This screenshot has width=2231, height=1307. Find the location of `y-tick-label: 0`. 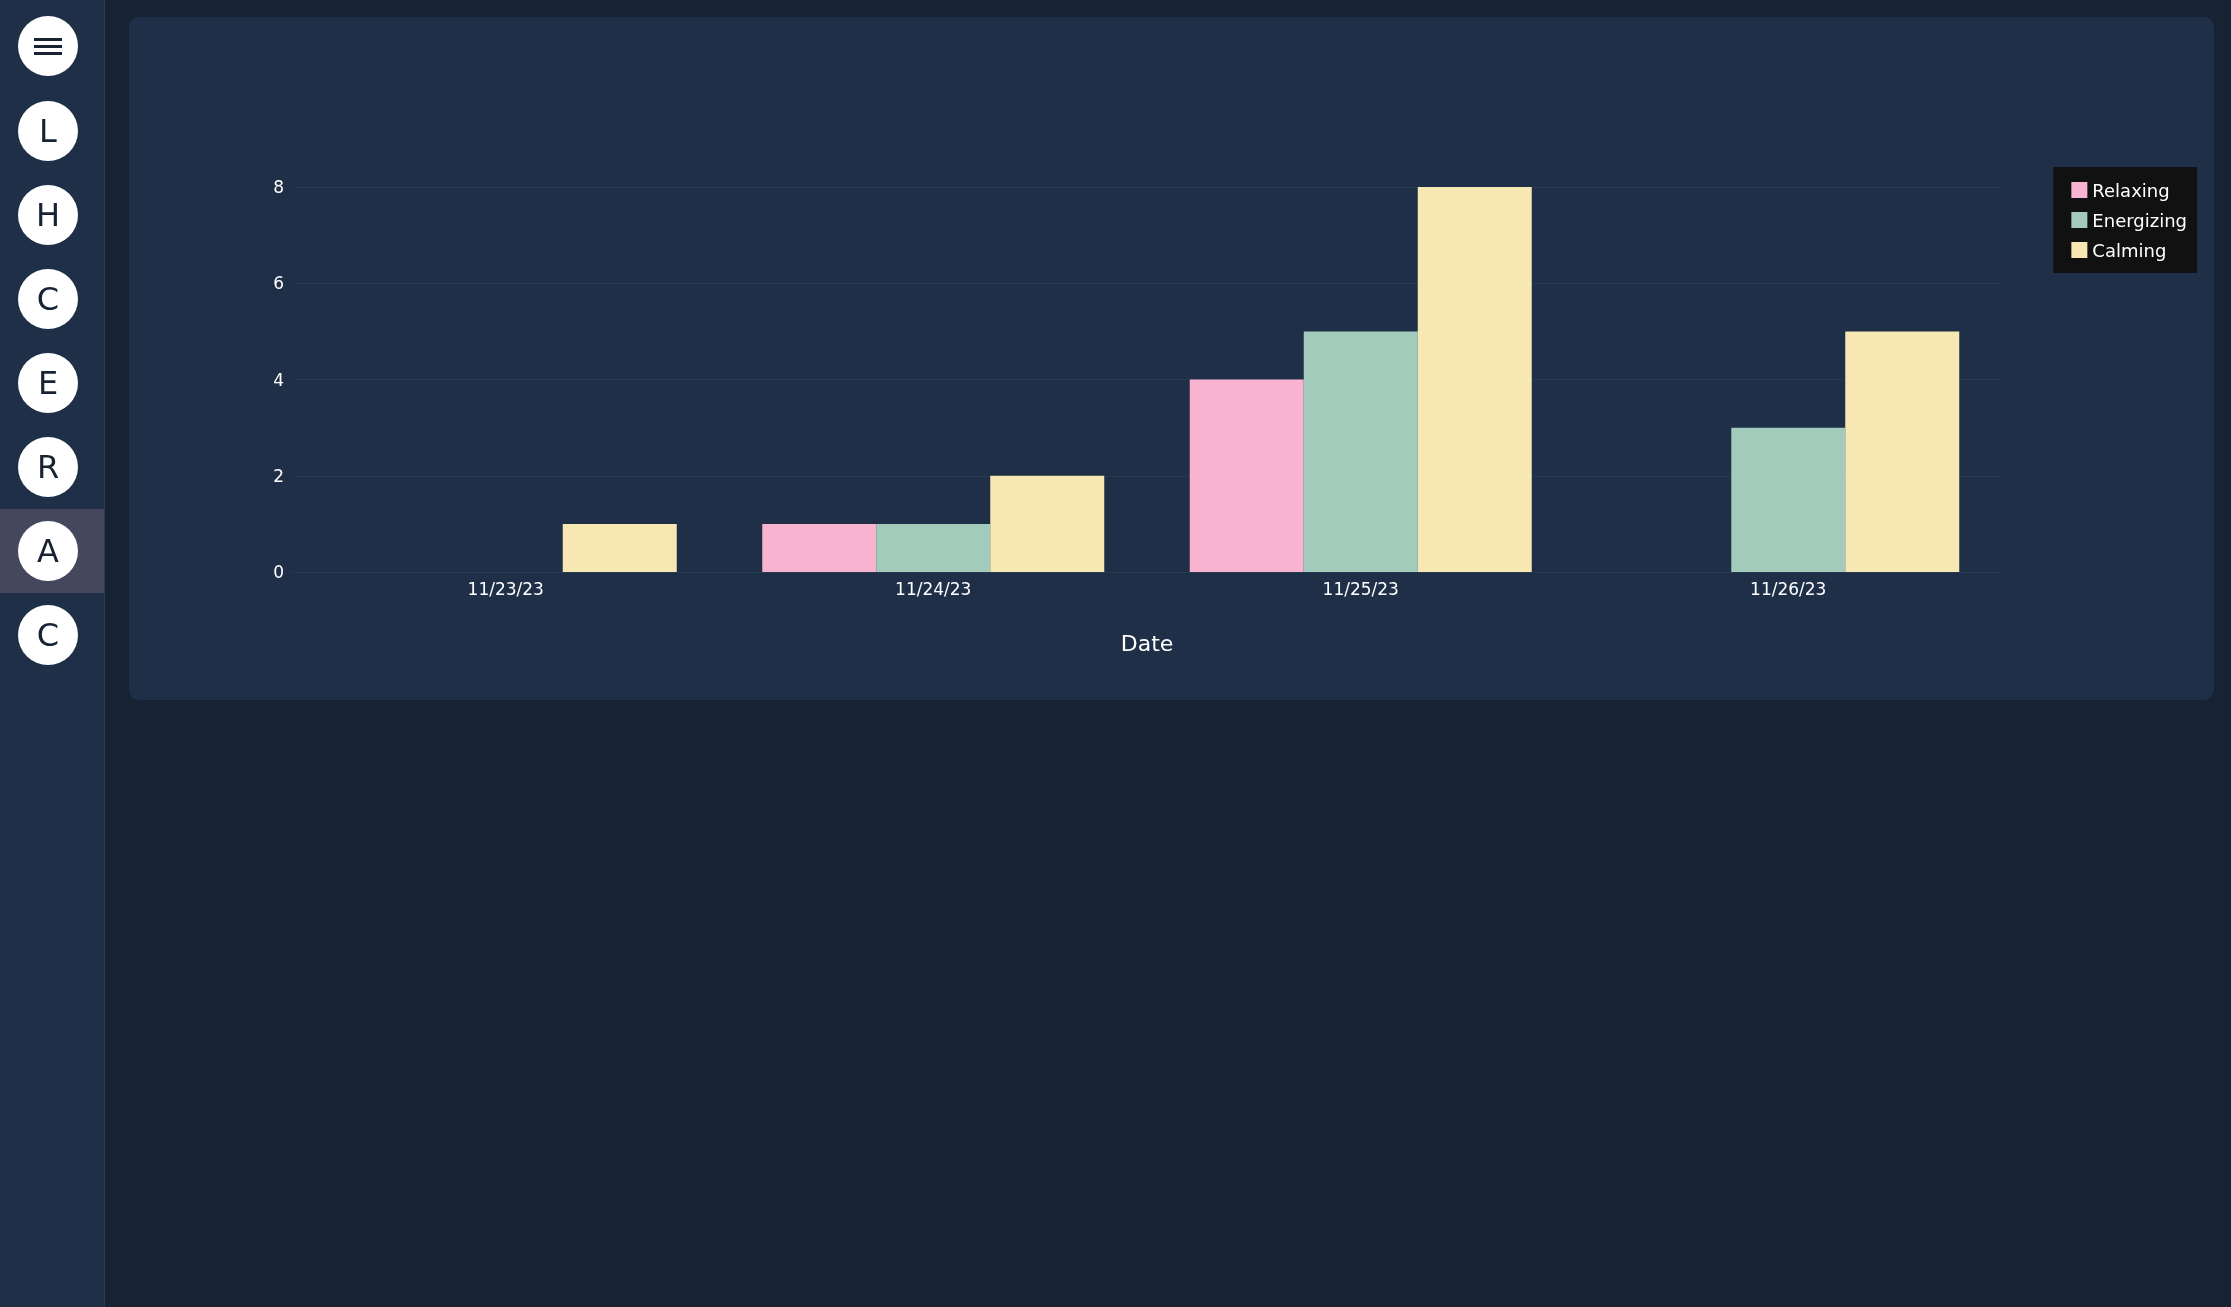

y-tick-label: 0 is located at coordinates (278, 572).